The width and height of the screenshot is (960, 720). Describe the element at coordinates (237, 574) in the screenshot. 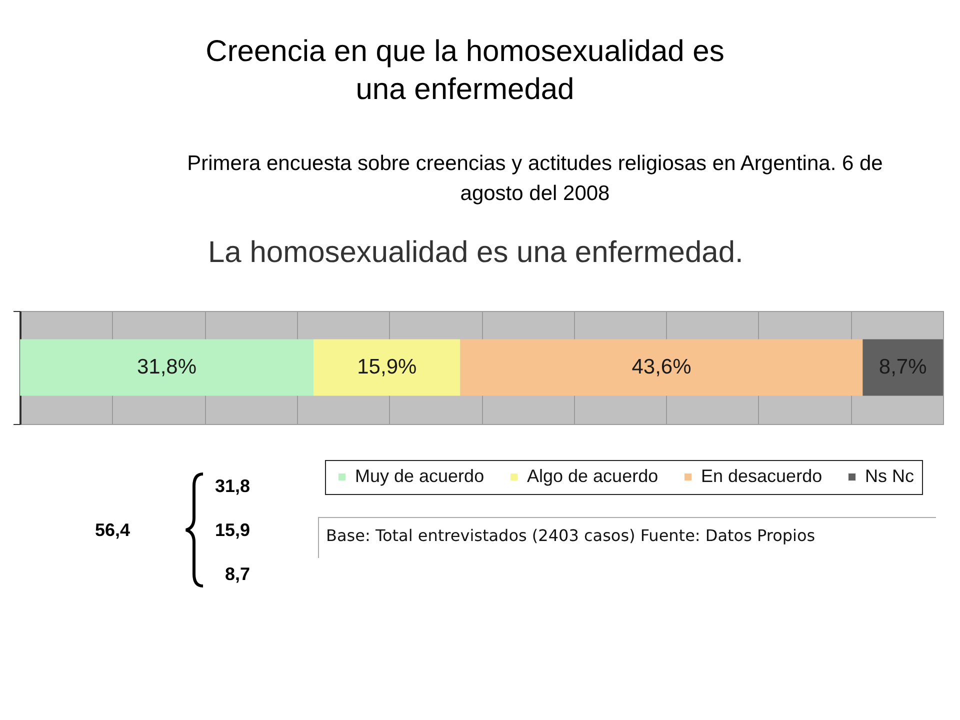

I see `text: 8,7` at that location.